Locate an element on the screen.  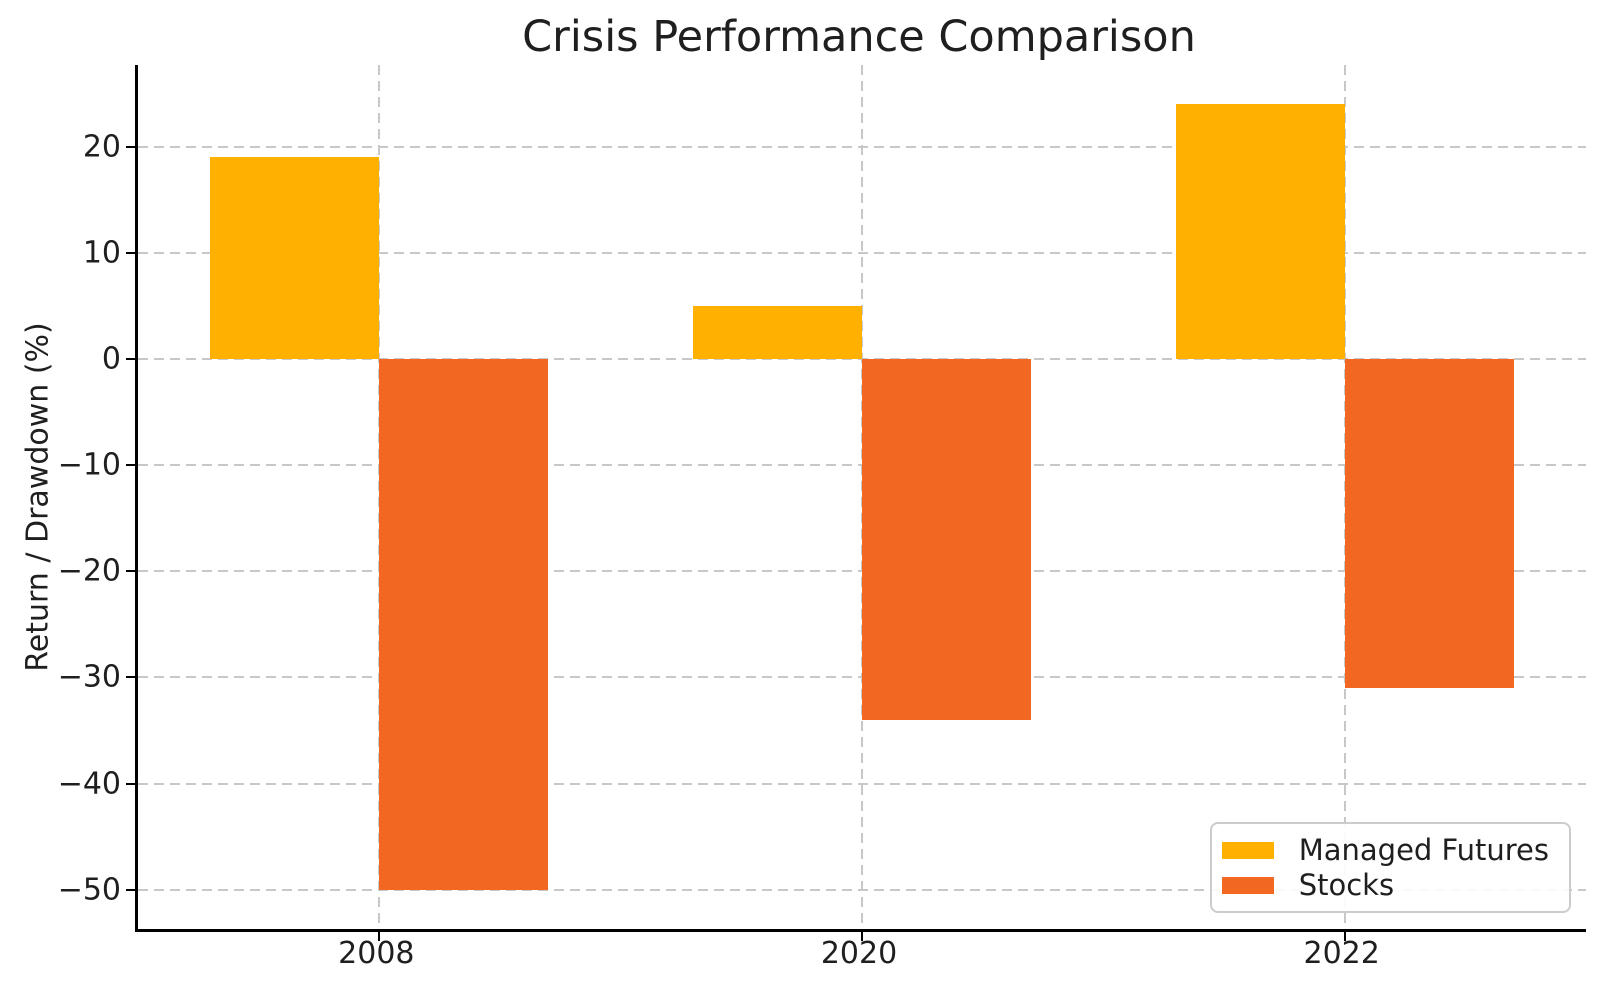
legend: Managed Futures Stocks is located at coordinates (1390, 867).